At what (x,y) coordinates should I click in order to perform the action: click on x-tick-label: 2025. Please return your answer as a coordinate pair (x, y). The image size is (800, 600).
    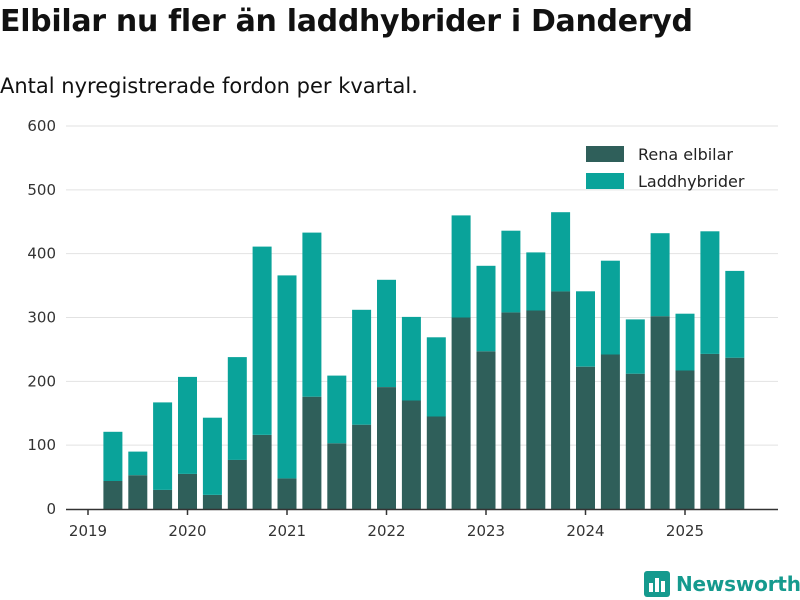
    Looking at the image, I should click on (685, 531).